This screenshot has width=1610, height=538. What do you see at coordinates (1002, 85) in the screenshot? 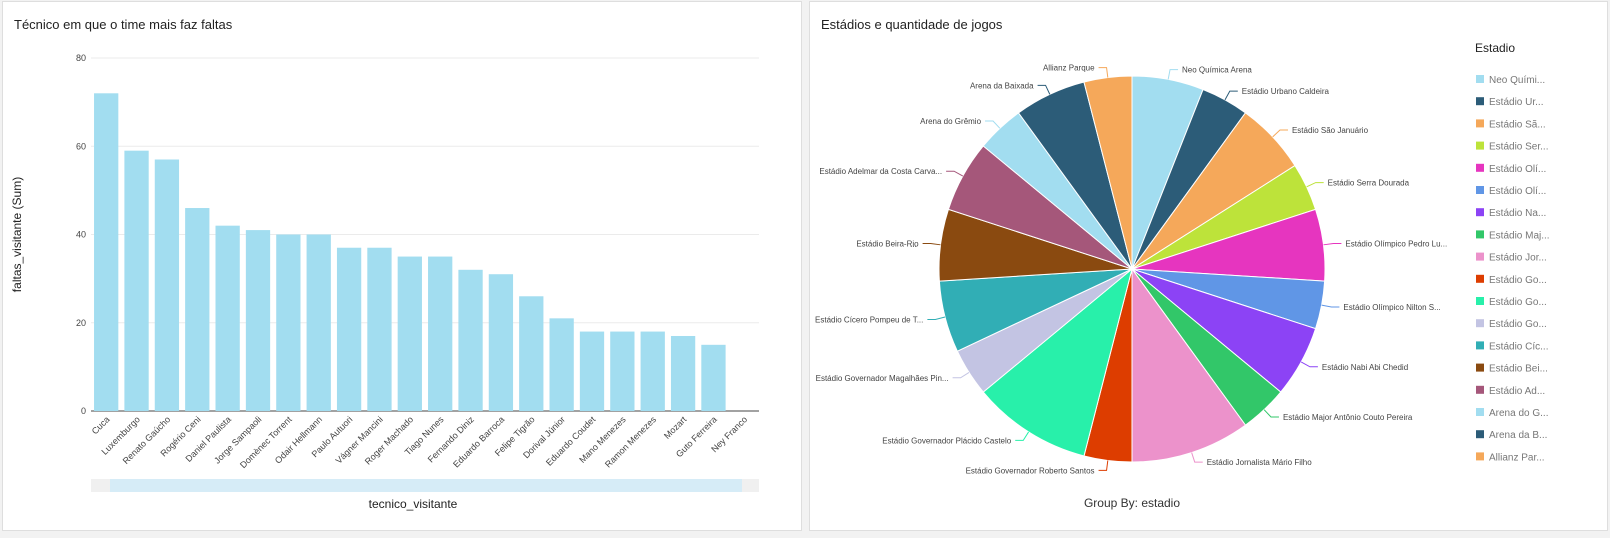
I see `slice-label: Arena da Baixada` at bounding box center [1002, 85].